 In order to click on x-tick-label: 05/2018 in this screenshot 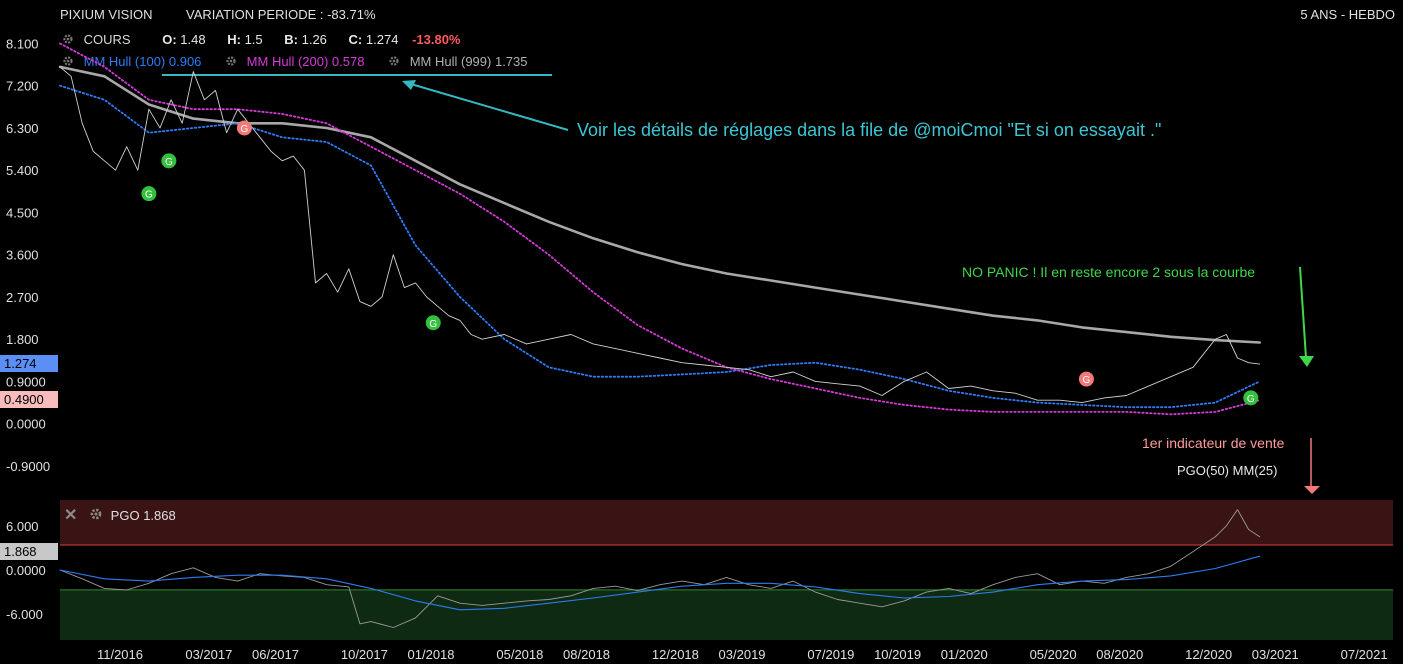, I will do `click(519, 654)`.